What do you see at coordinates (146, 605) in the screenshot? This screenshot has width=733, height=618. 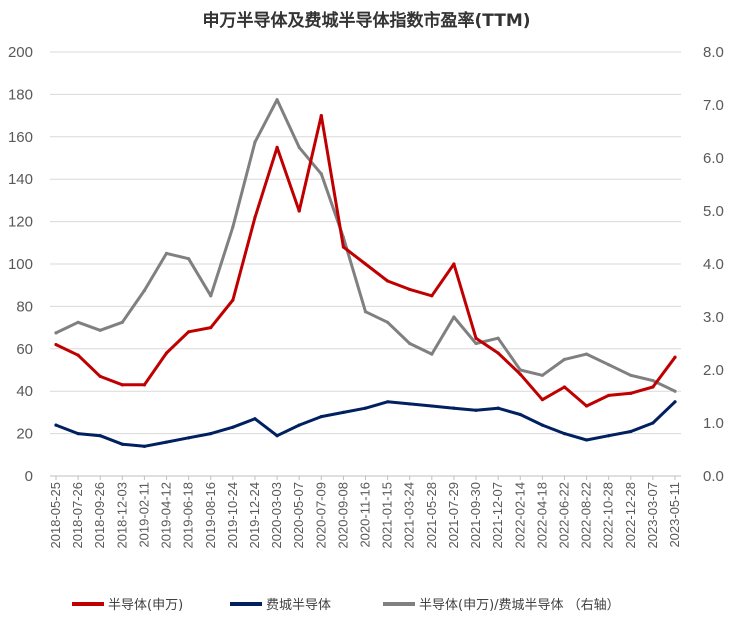 I see `legend-label: 半导体(申万)` at bounding box center [146, 605].